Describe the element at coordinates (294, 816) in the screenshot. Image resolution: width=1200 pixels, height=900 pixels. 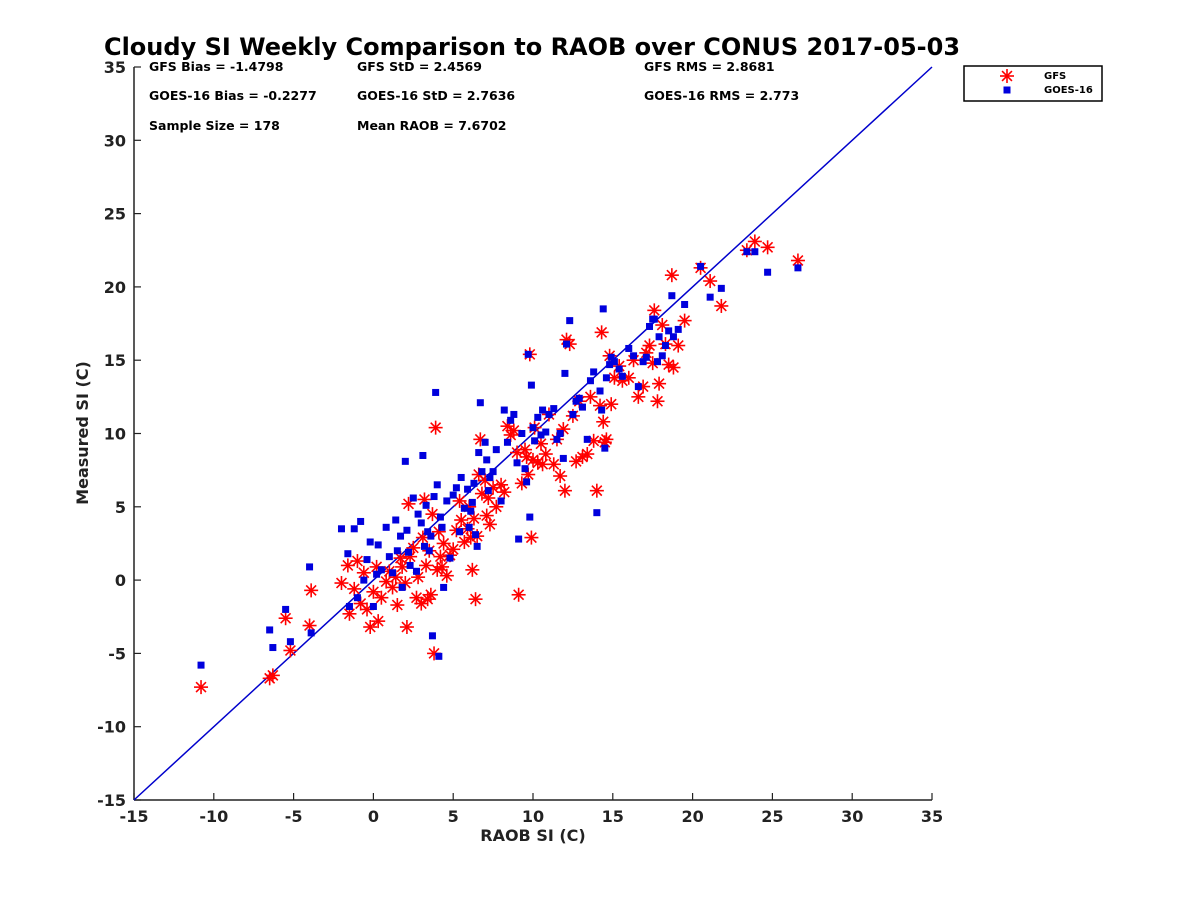
I see `x-tick-label: -5` at that location.